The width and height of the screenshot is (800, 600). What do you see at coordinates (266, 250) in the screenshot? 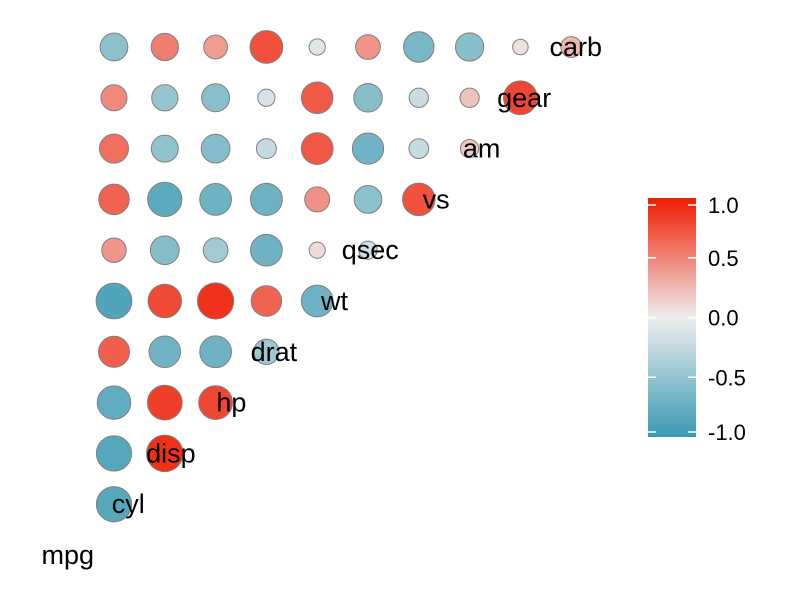
I see `corr-qsec-hp` at bounding box center [266, 250].